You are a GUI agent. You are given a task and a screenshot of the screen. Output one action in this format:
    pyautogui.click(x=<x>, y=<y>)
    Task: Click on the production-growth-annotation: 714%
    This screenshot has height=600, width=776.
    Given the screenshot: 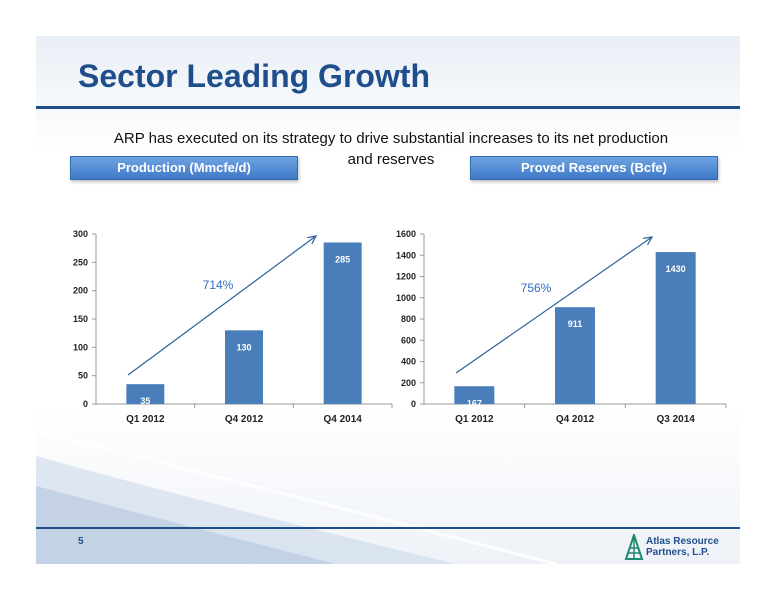 What is the action you would take?
    pyautogui.click(x=218, y=285)
    